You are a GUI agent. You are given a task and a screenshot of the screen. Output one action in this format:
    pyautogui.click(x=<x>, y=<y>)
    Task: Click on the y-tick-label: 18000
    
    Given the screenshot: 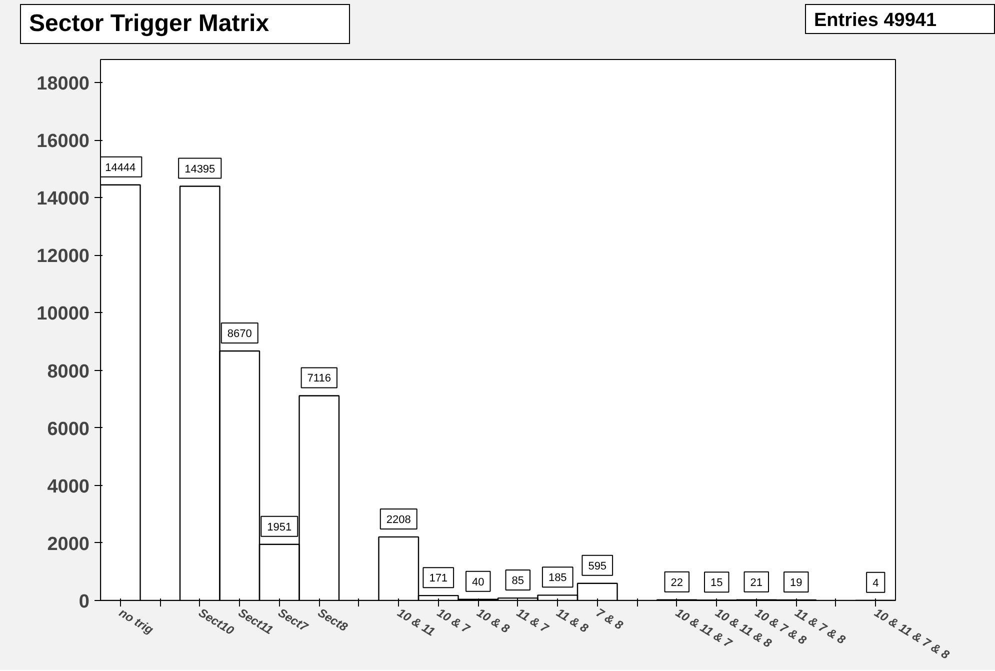 What is the action you would take?
    pyautogui.click(x=63, y=84)
    